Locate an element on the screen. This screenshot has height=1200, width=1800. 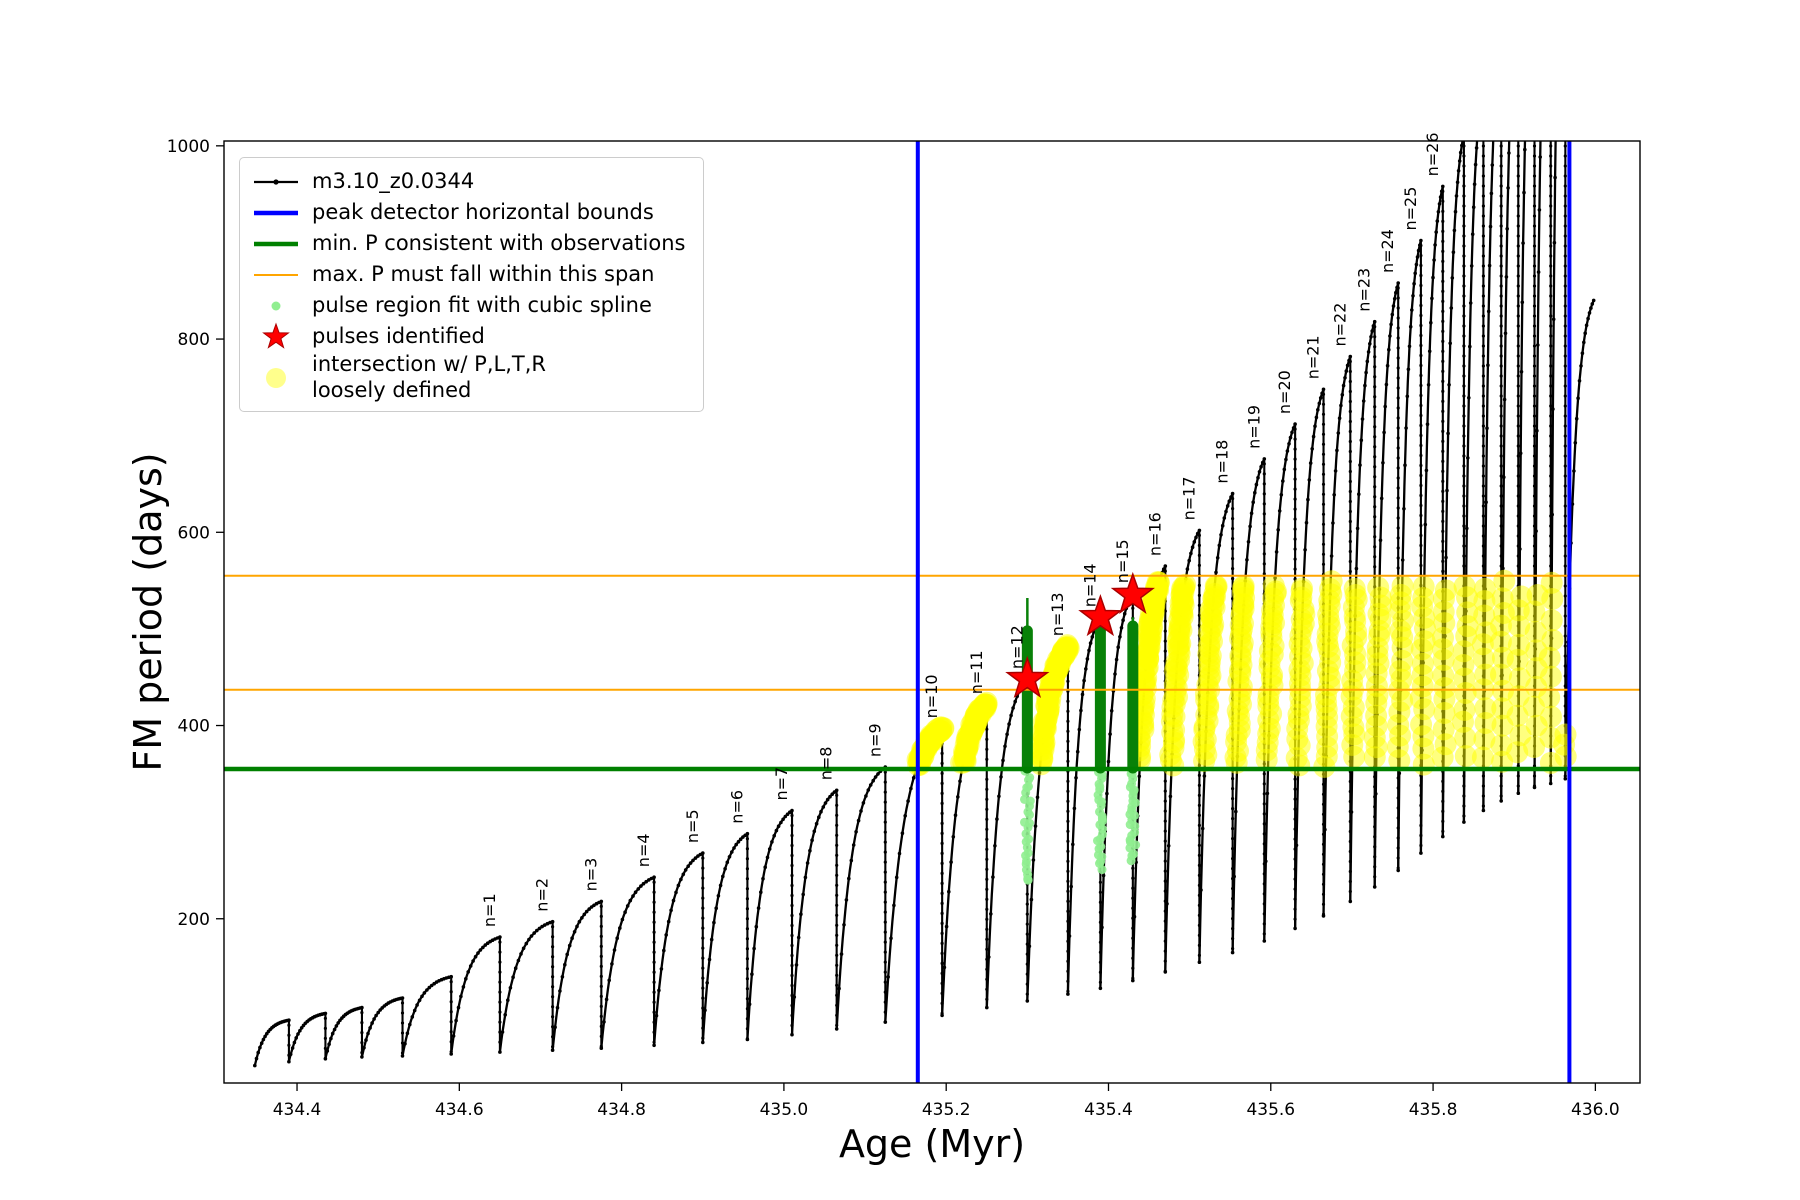
peak-label: n=18 is located at coordinates (1222, 462).